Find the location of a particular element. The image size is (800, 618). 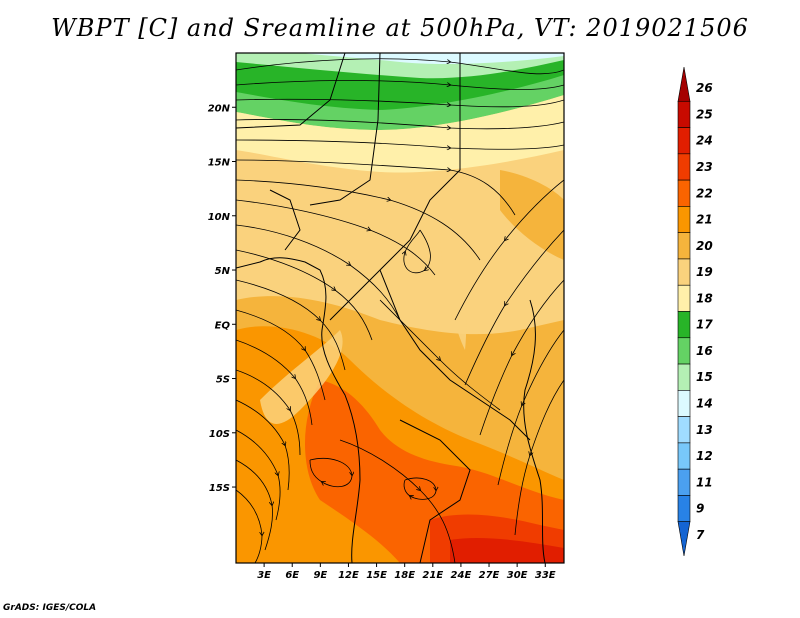

longitude-axis: 3E 6E 9E 12E 15E 18E 21E 24E 27E 30E 33E is located at coordinates (406, 572).